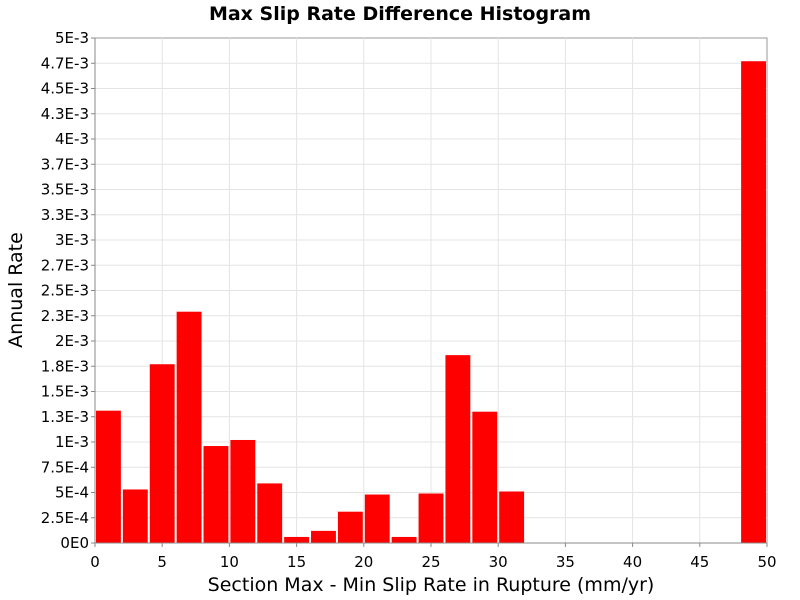 The width and height of the screenshot is (800, 600). I want to click on x-tick-label: 15, so click(296, 562).